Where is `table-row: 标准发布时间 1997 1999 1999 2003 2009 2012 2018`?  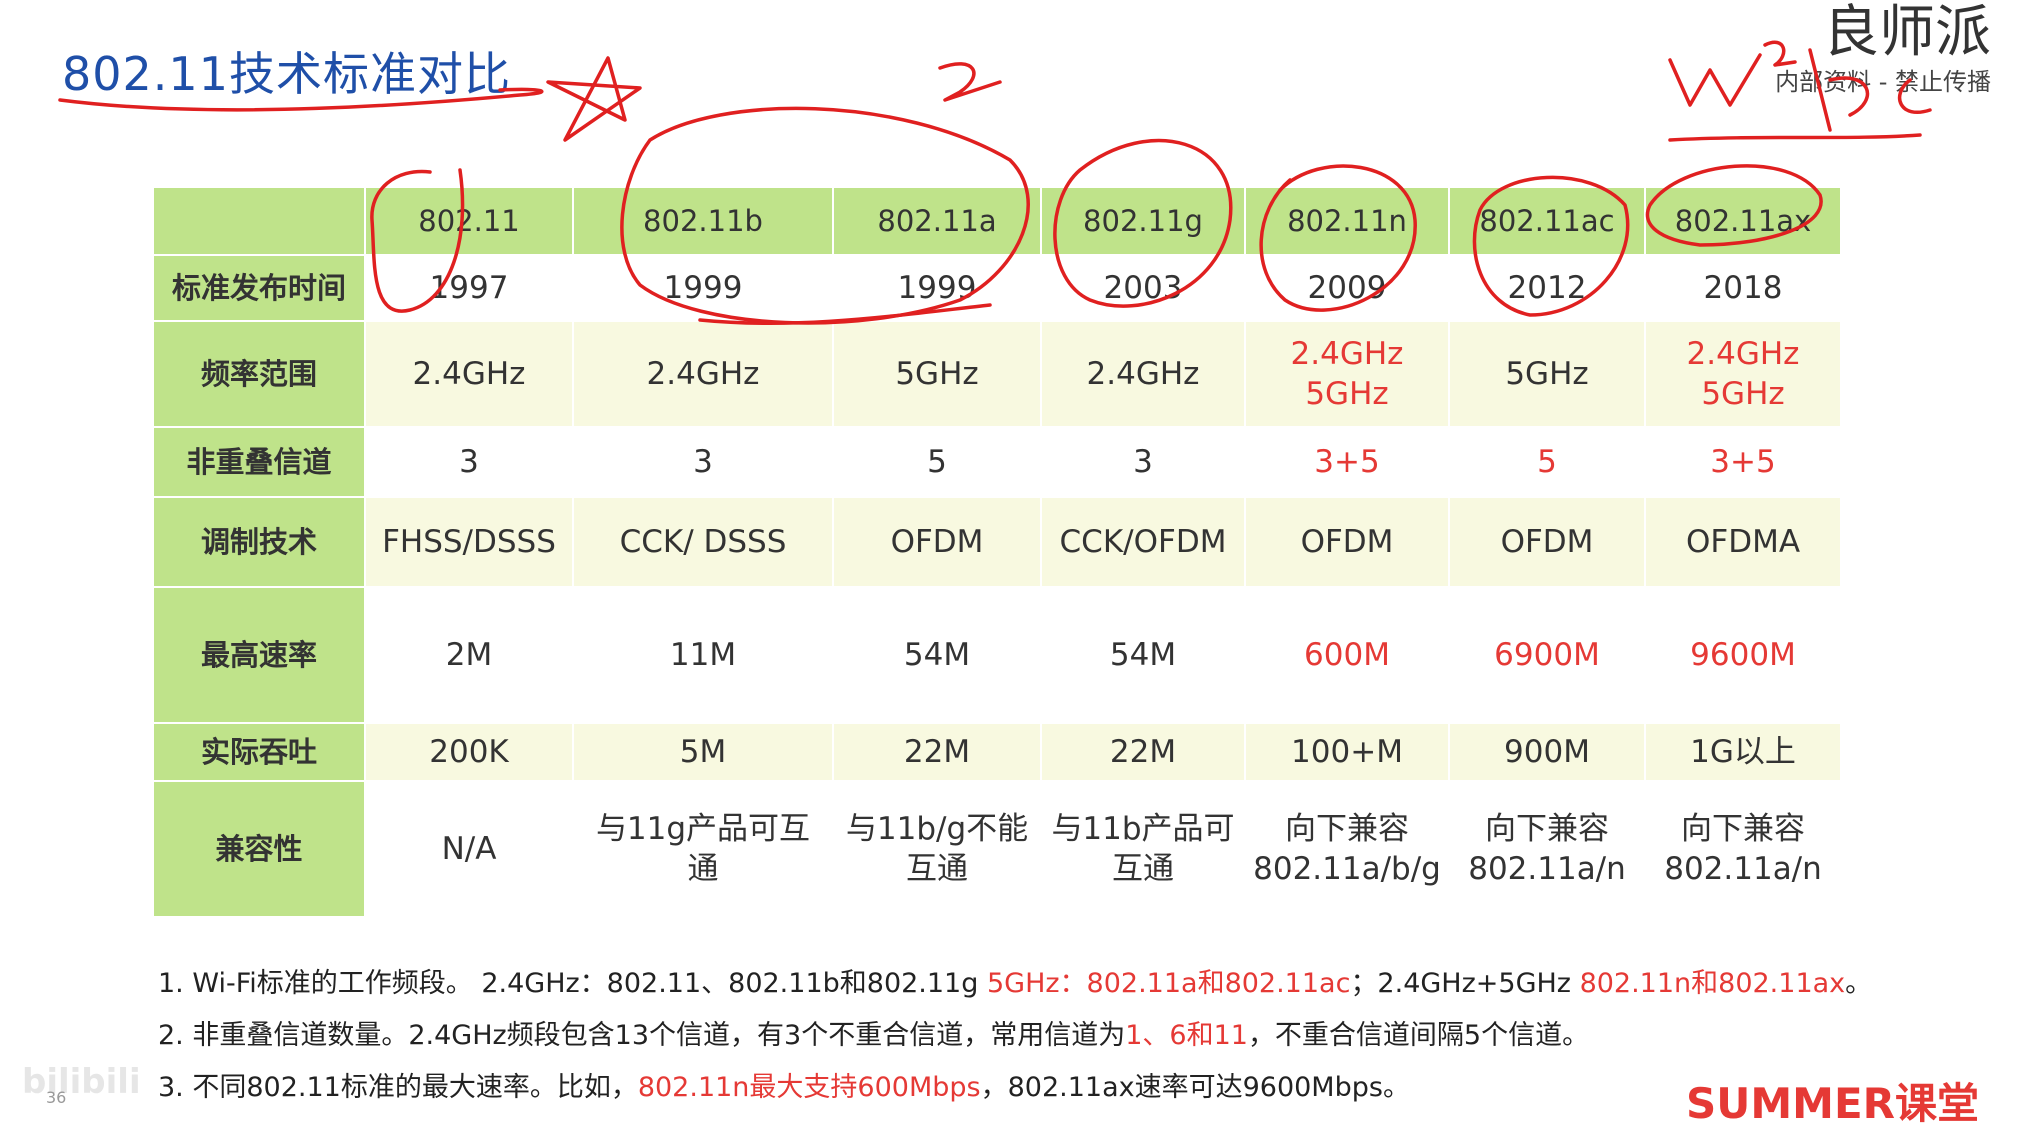 table-row: 标准发布时间 1997 1999 1999 2003 2009 2012 2018 is located at coordinates (997, 288).